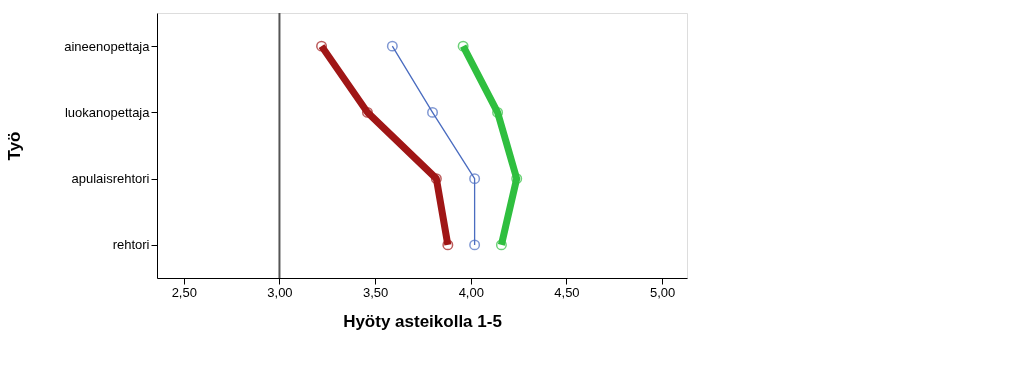 The image size is (1023, 369). What do you see at coordinates (662, 292) in the screenshot?
I see `x-tick-label: 5,00` at bounding box center [662, 292].